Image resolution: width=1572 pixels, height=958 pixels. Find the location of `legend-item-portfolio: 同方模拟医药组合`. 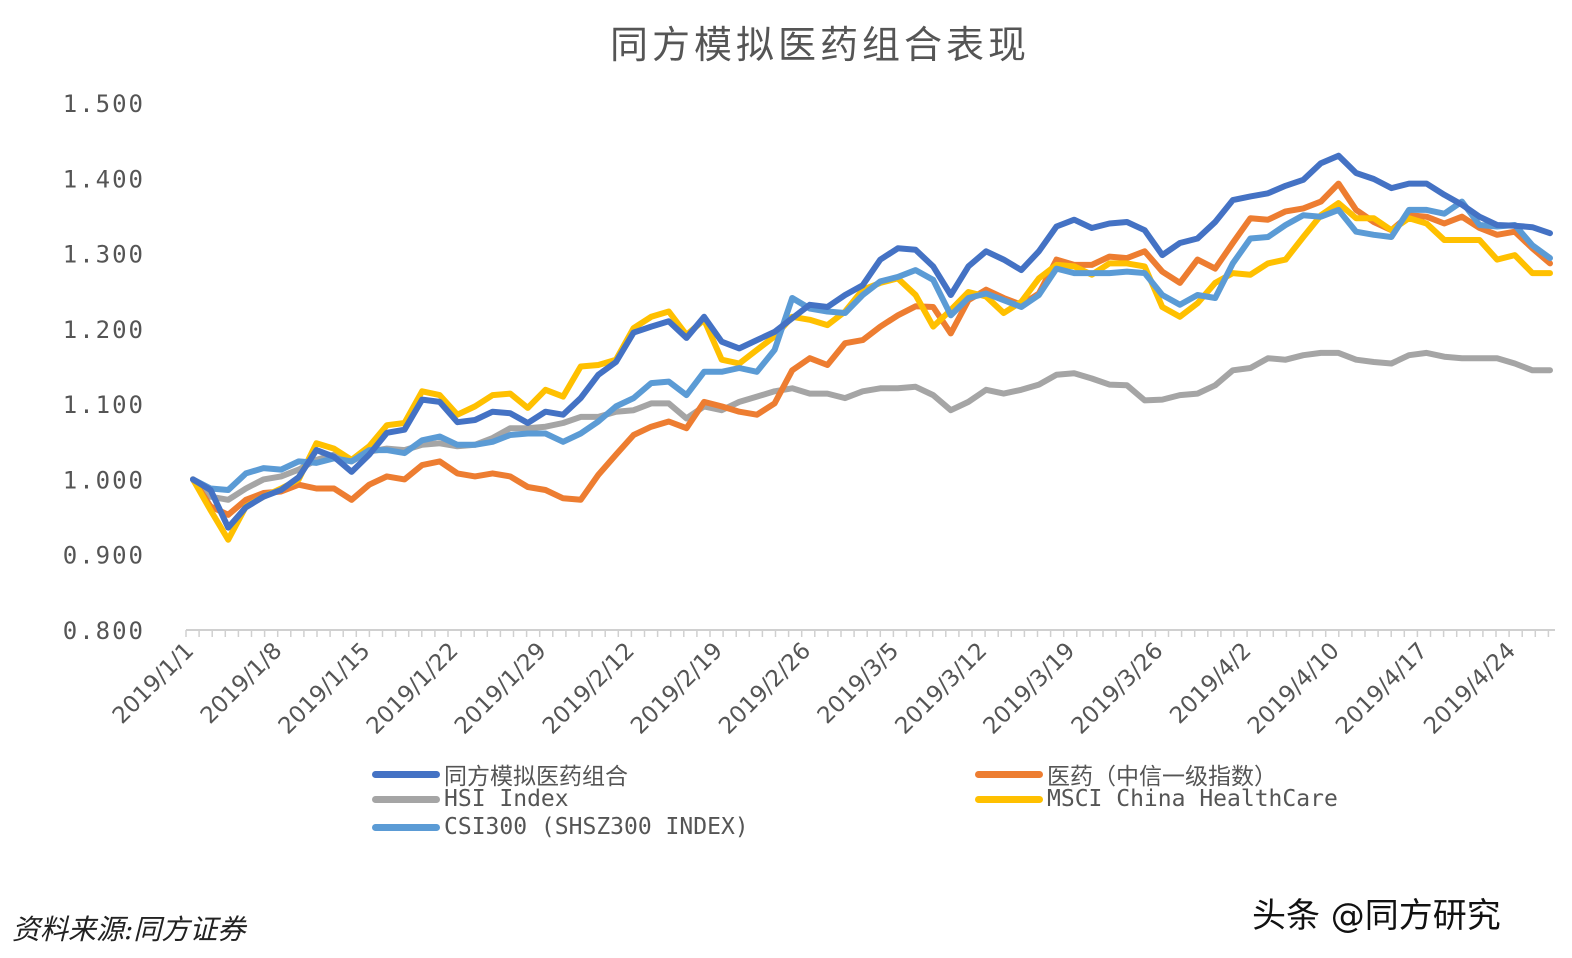

legend-item-portfolio: 同方模拟医药组合 is located at coordinates (500, 774).